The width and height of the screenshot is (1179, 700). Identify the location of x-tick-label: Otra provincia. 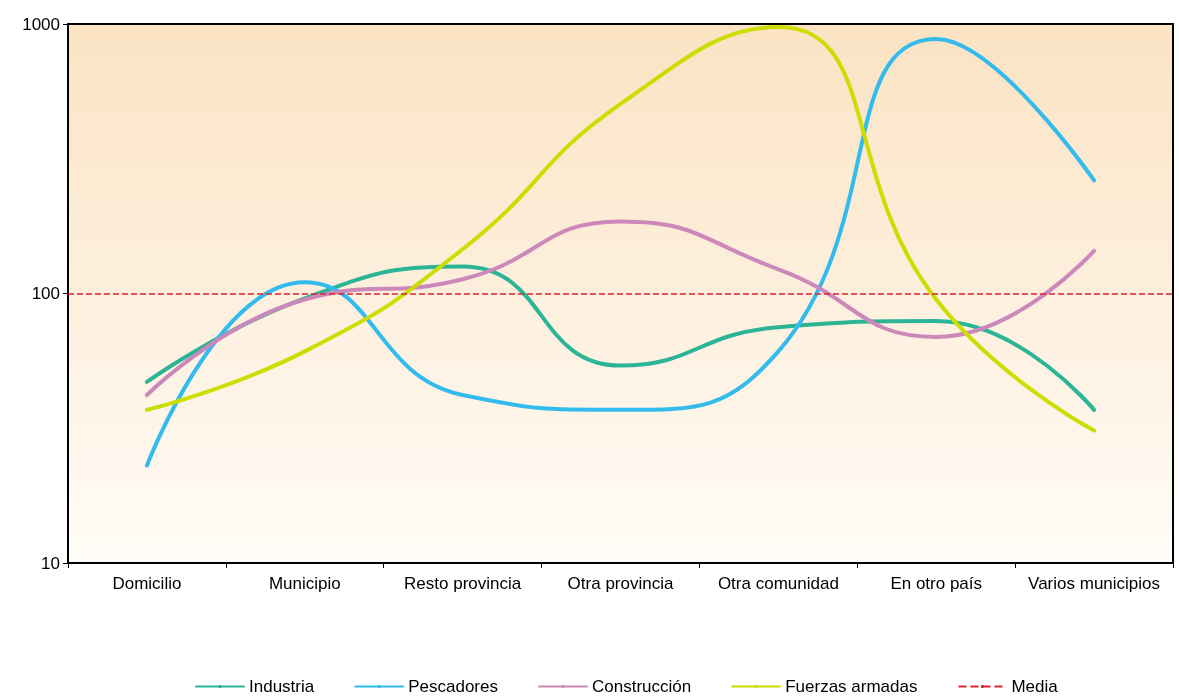
(620, 583).